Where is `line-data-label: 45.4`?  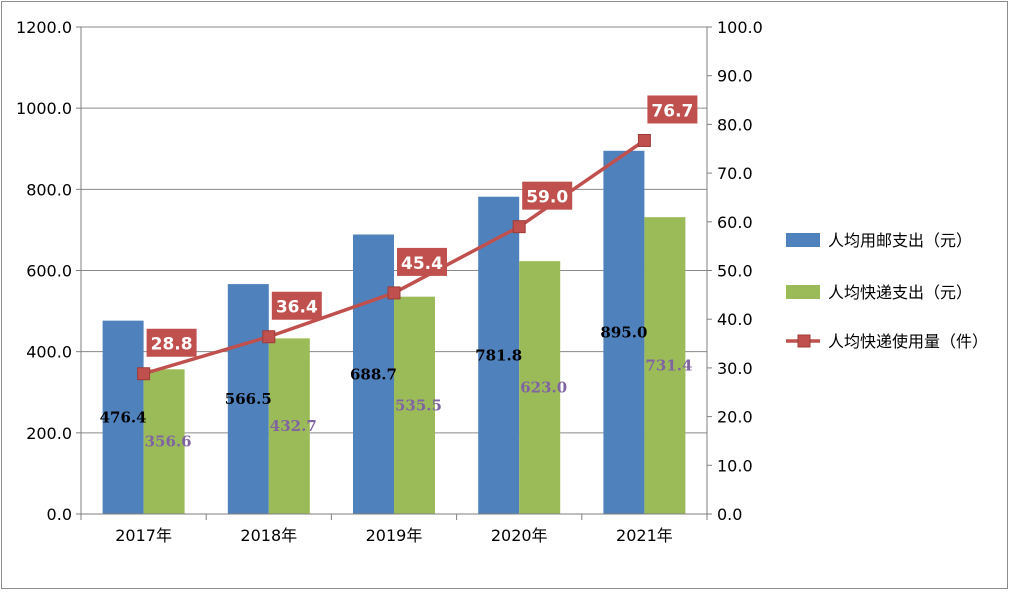
line-data-label: 45.4 is located at coordinates (422, 264).